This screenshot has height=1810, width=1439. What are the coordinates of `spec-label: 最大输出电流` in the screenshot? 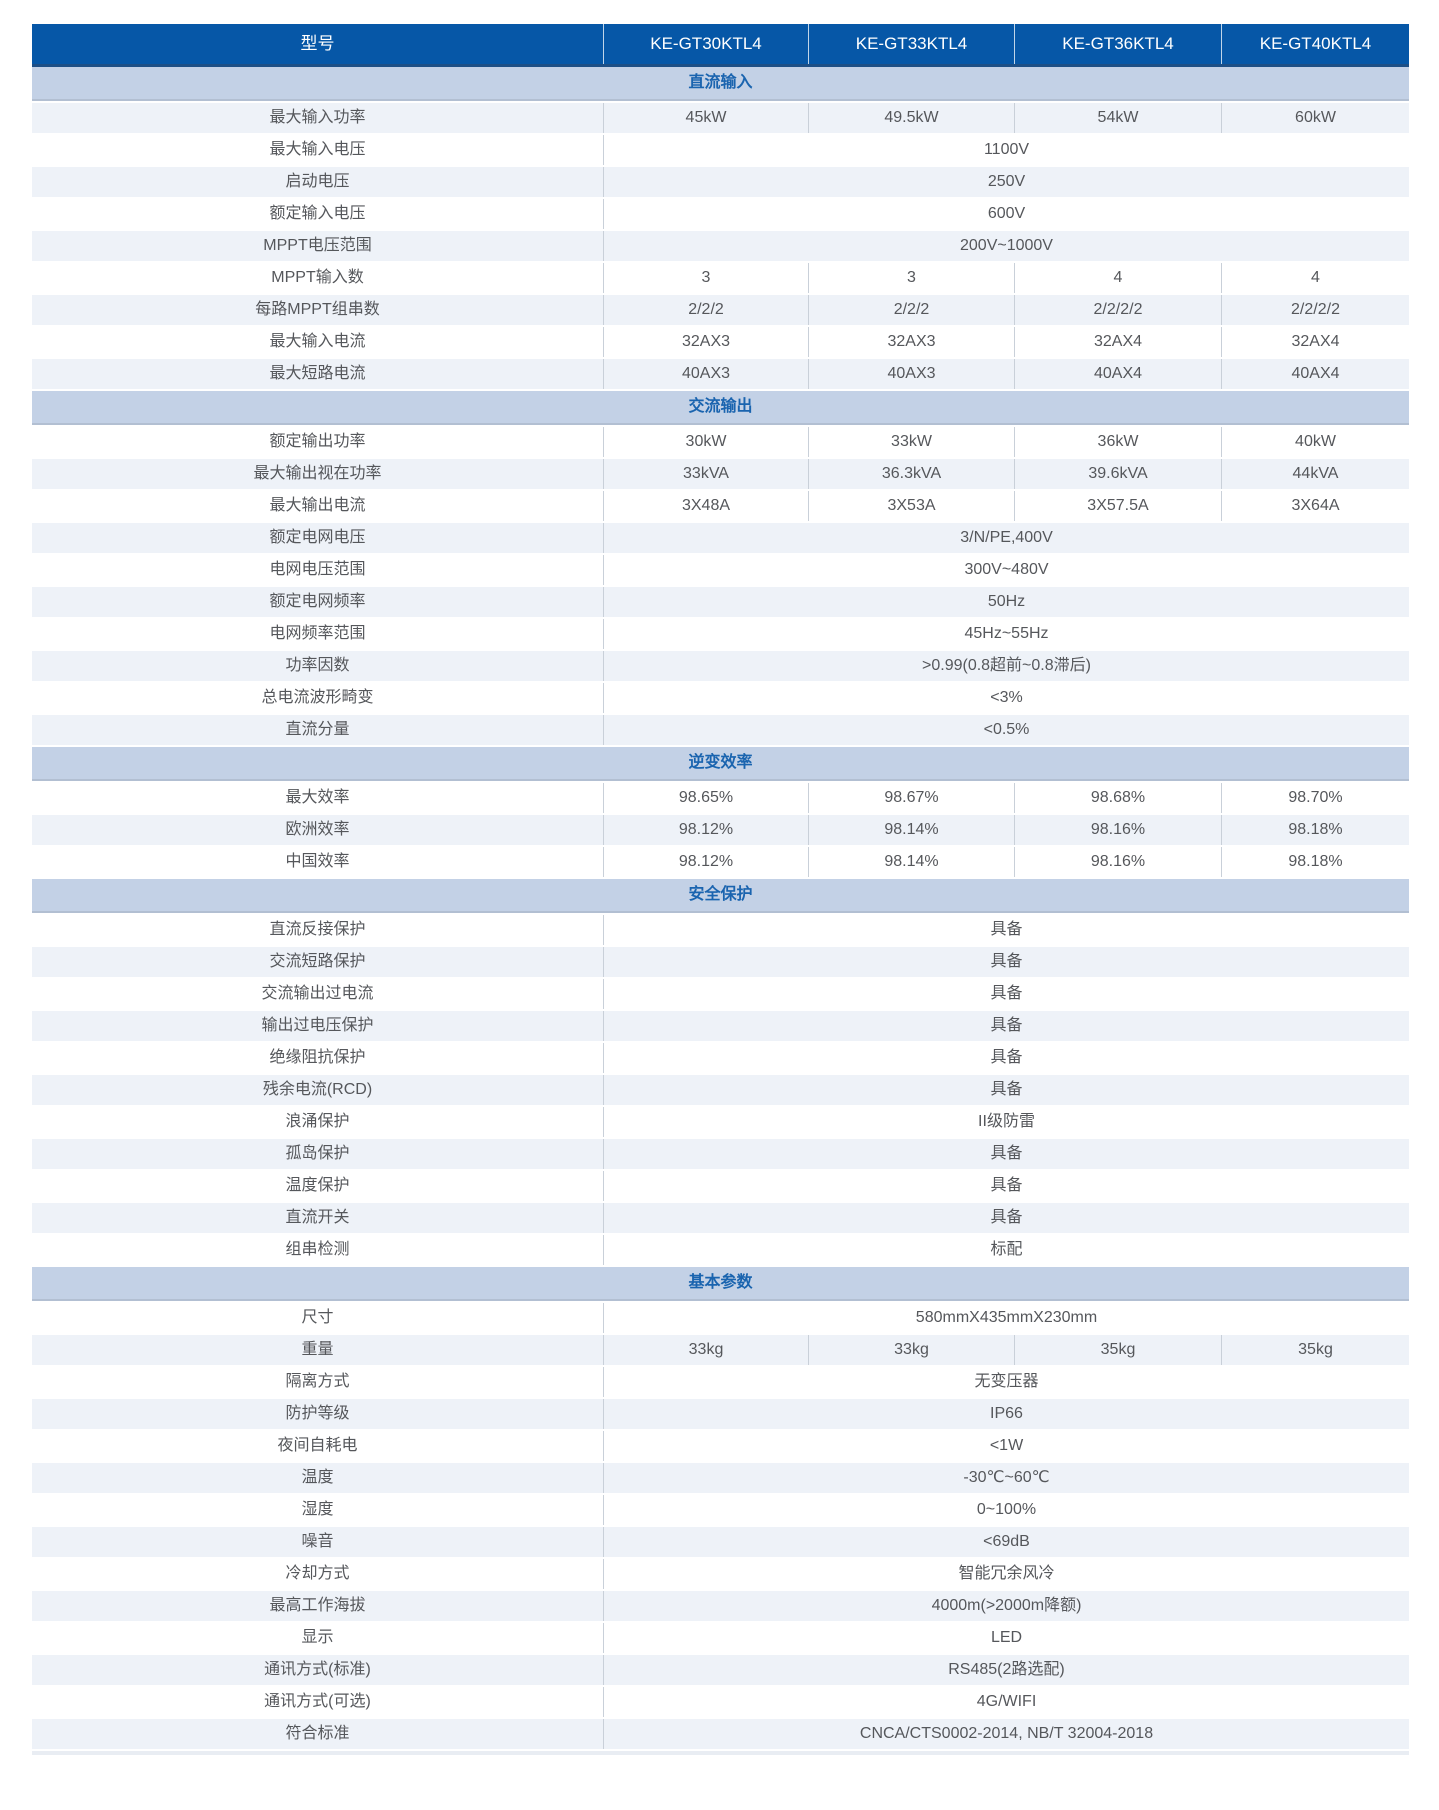 It's located at (317, 505).